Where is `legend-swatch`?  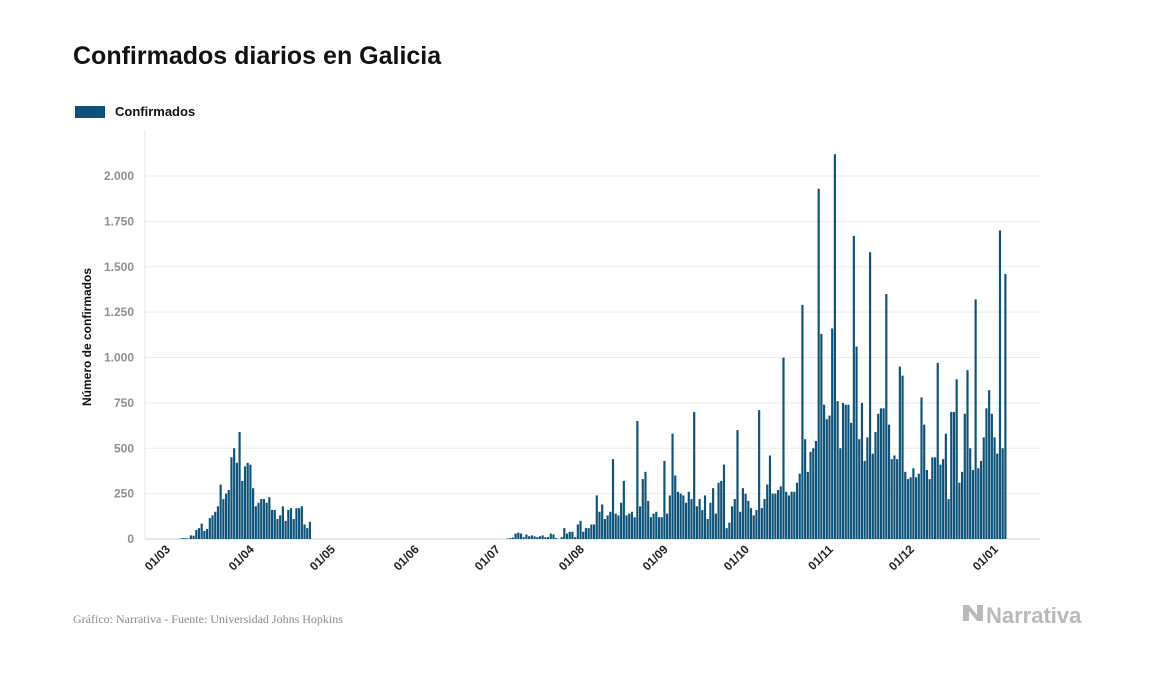 legend-swatch is located at coordinates (90, 111).